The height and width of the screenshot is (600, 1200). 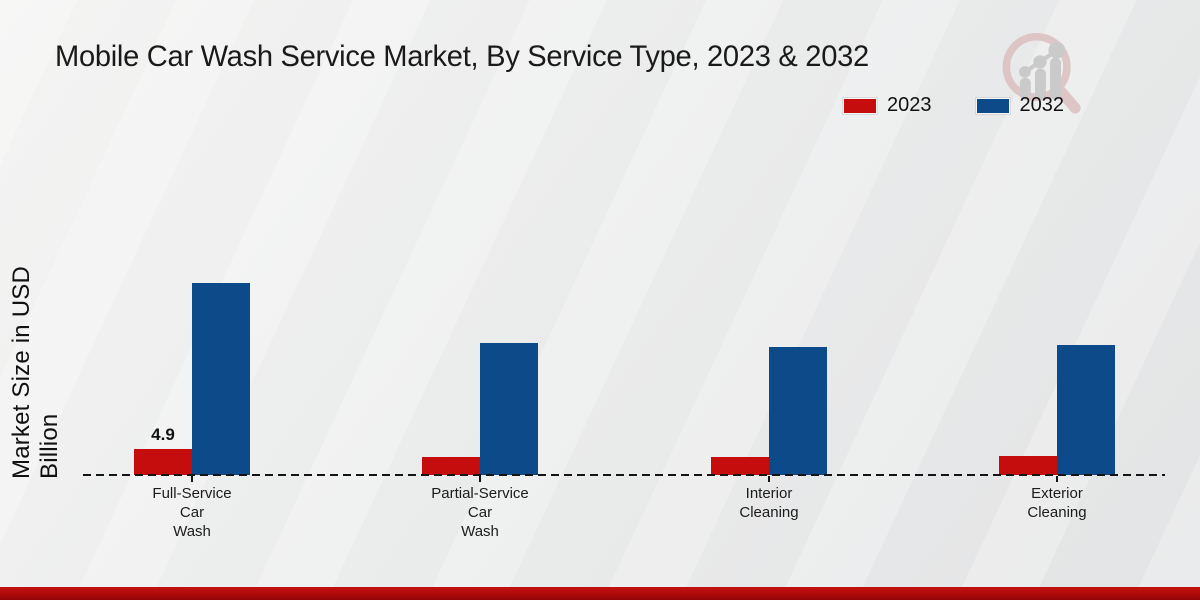 I want to click on bar-2032-partial-service-car-wash, so click(x=509, y=409).